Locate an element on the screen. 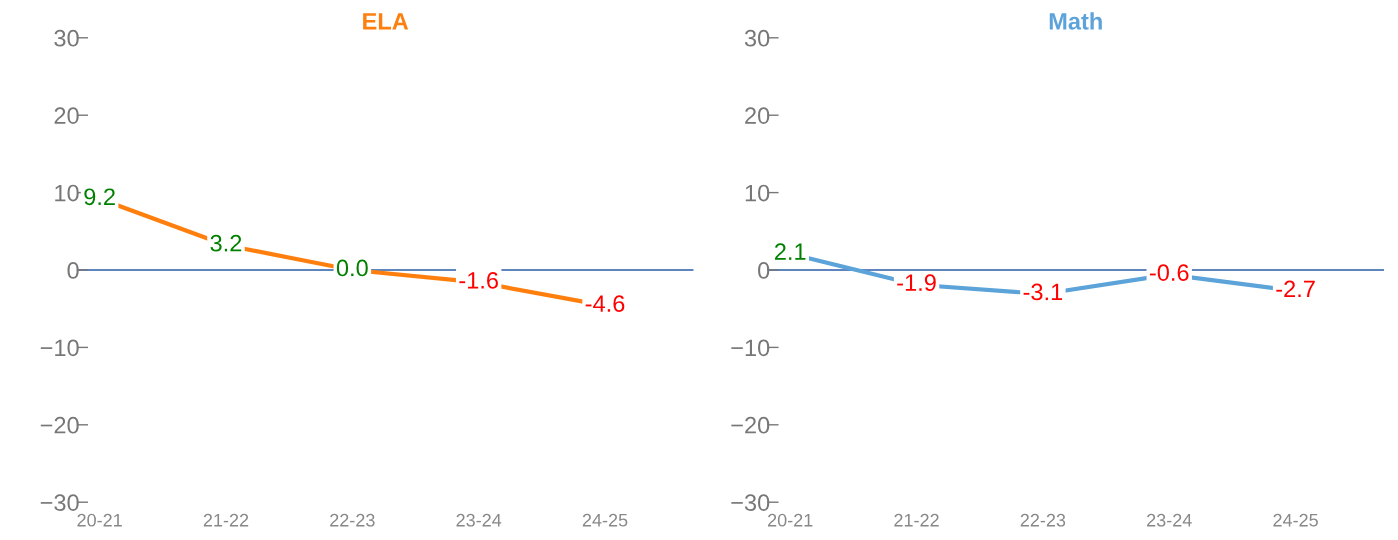  data-label: -3.1 is located at coordinates (1043, 292).